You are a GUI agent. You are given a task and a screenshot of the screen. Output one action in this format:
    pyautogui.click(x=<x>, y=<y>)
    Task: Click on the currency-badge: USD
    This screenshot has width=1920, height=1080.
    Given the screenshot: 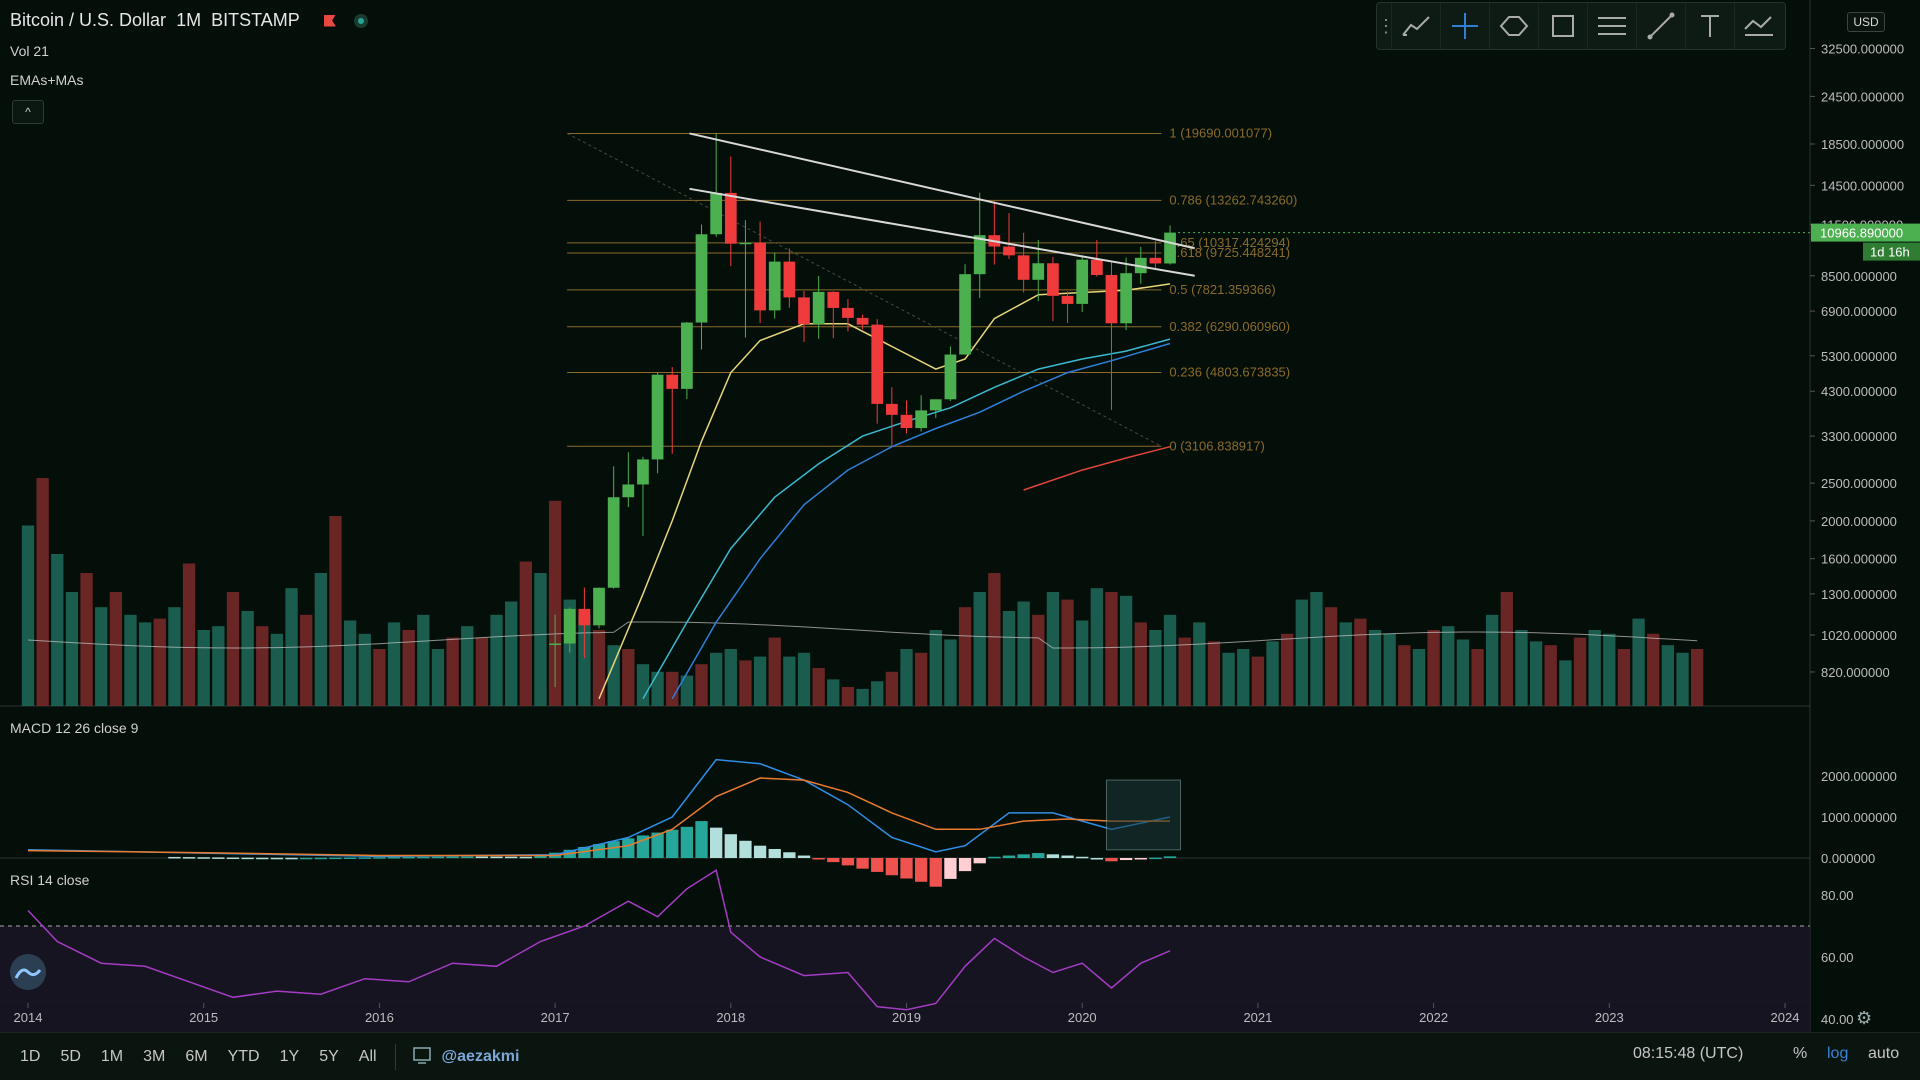 What is the action you would take?
    pyautogui.click(x=1866, y=22)
    